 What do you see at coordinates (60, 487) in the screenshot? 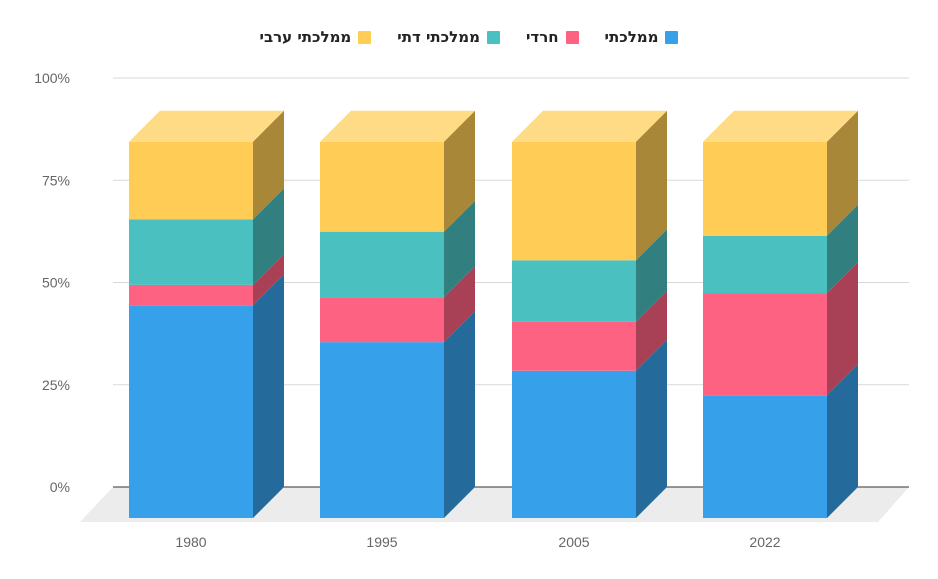
I see `y-tick-label: 0%` at bounding box center [60, 487].